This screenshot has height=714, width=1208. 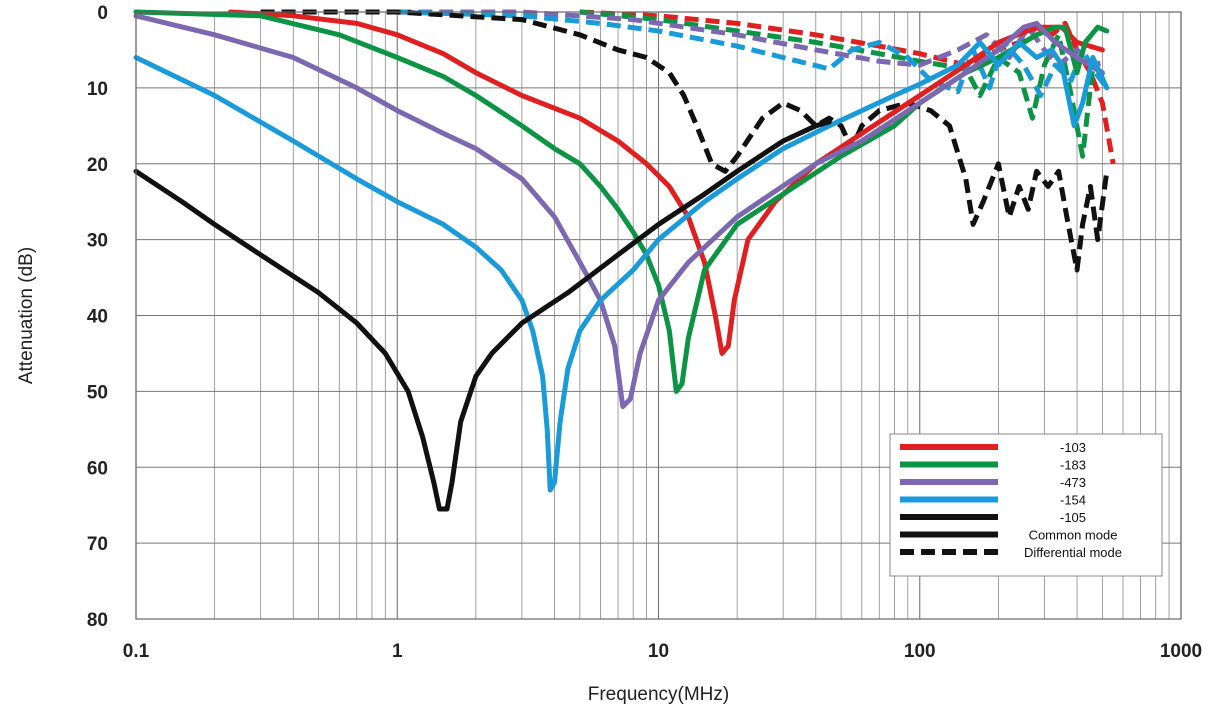 What do you see at coordinates (920, 651) in the screenshot?
I see `x-tick-label: 100` at bounding box center [920, 651].